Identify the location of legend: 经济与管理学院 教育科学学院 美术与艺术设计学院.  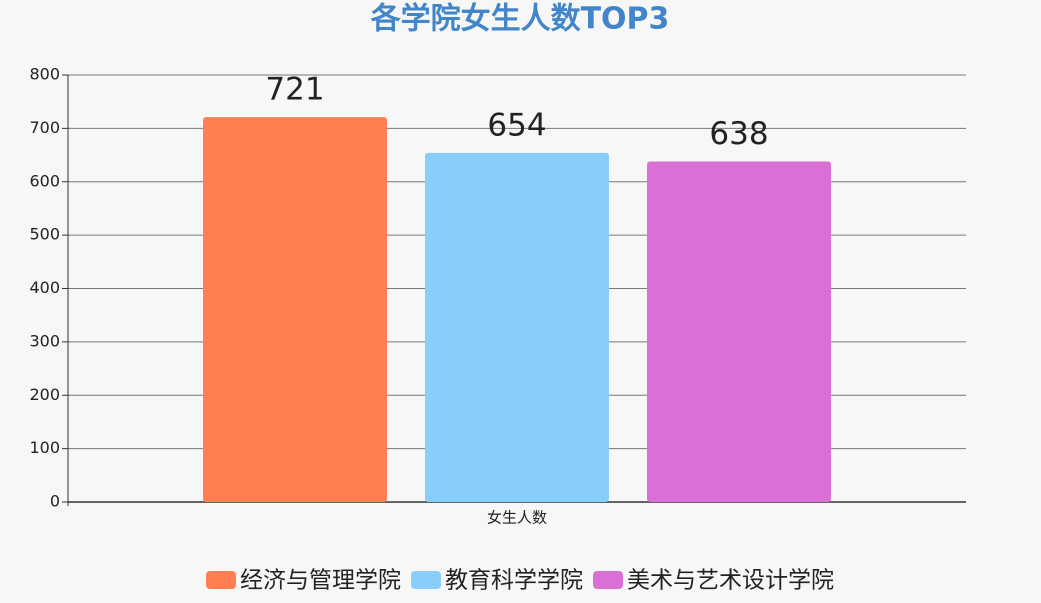
(520, 581).